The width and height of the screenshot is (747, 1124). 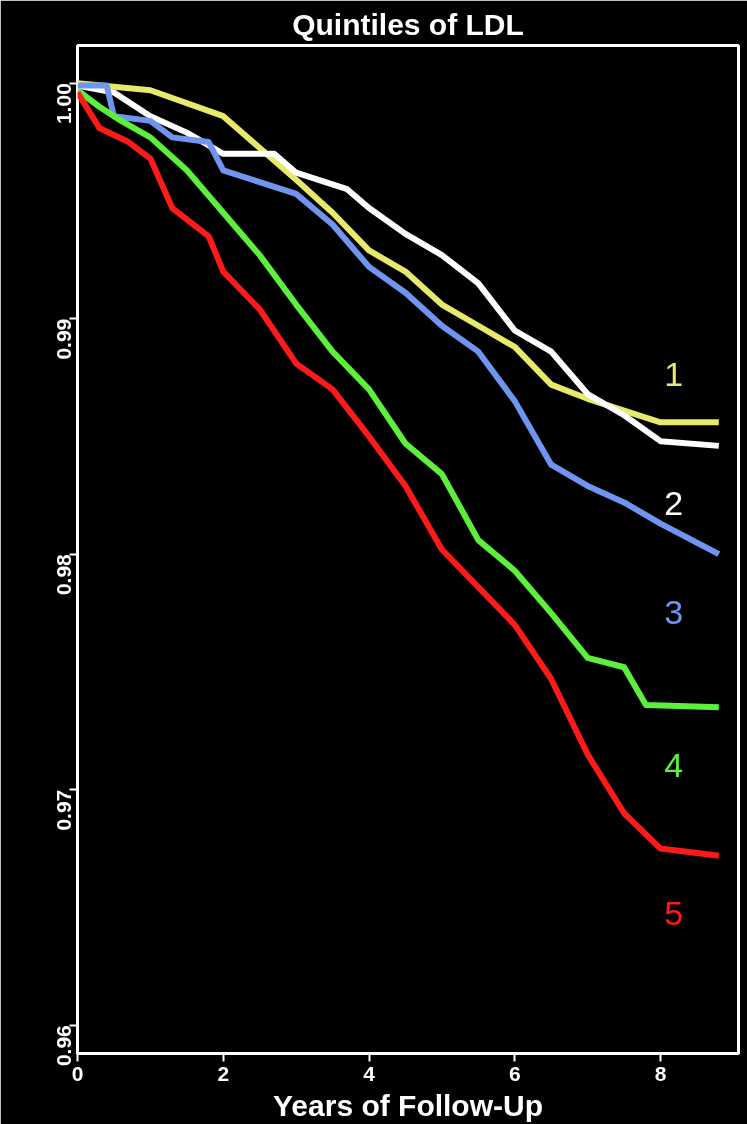 What do you see at coordinates (369, 1073) in the screenshot?
I see `x-tick-label: 4` at bounding box center [369, 1073].